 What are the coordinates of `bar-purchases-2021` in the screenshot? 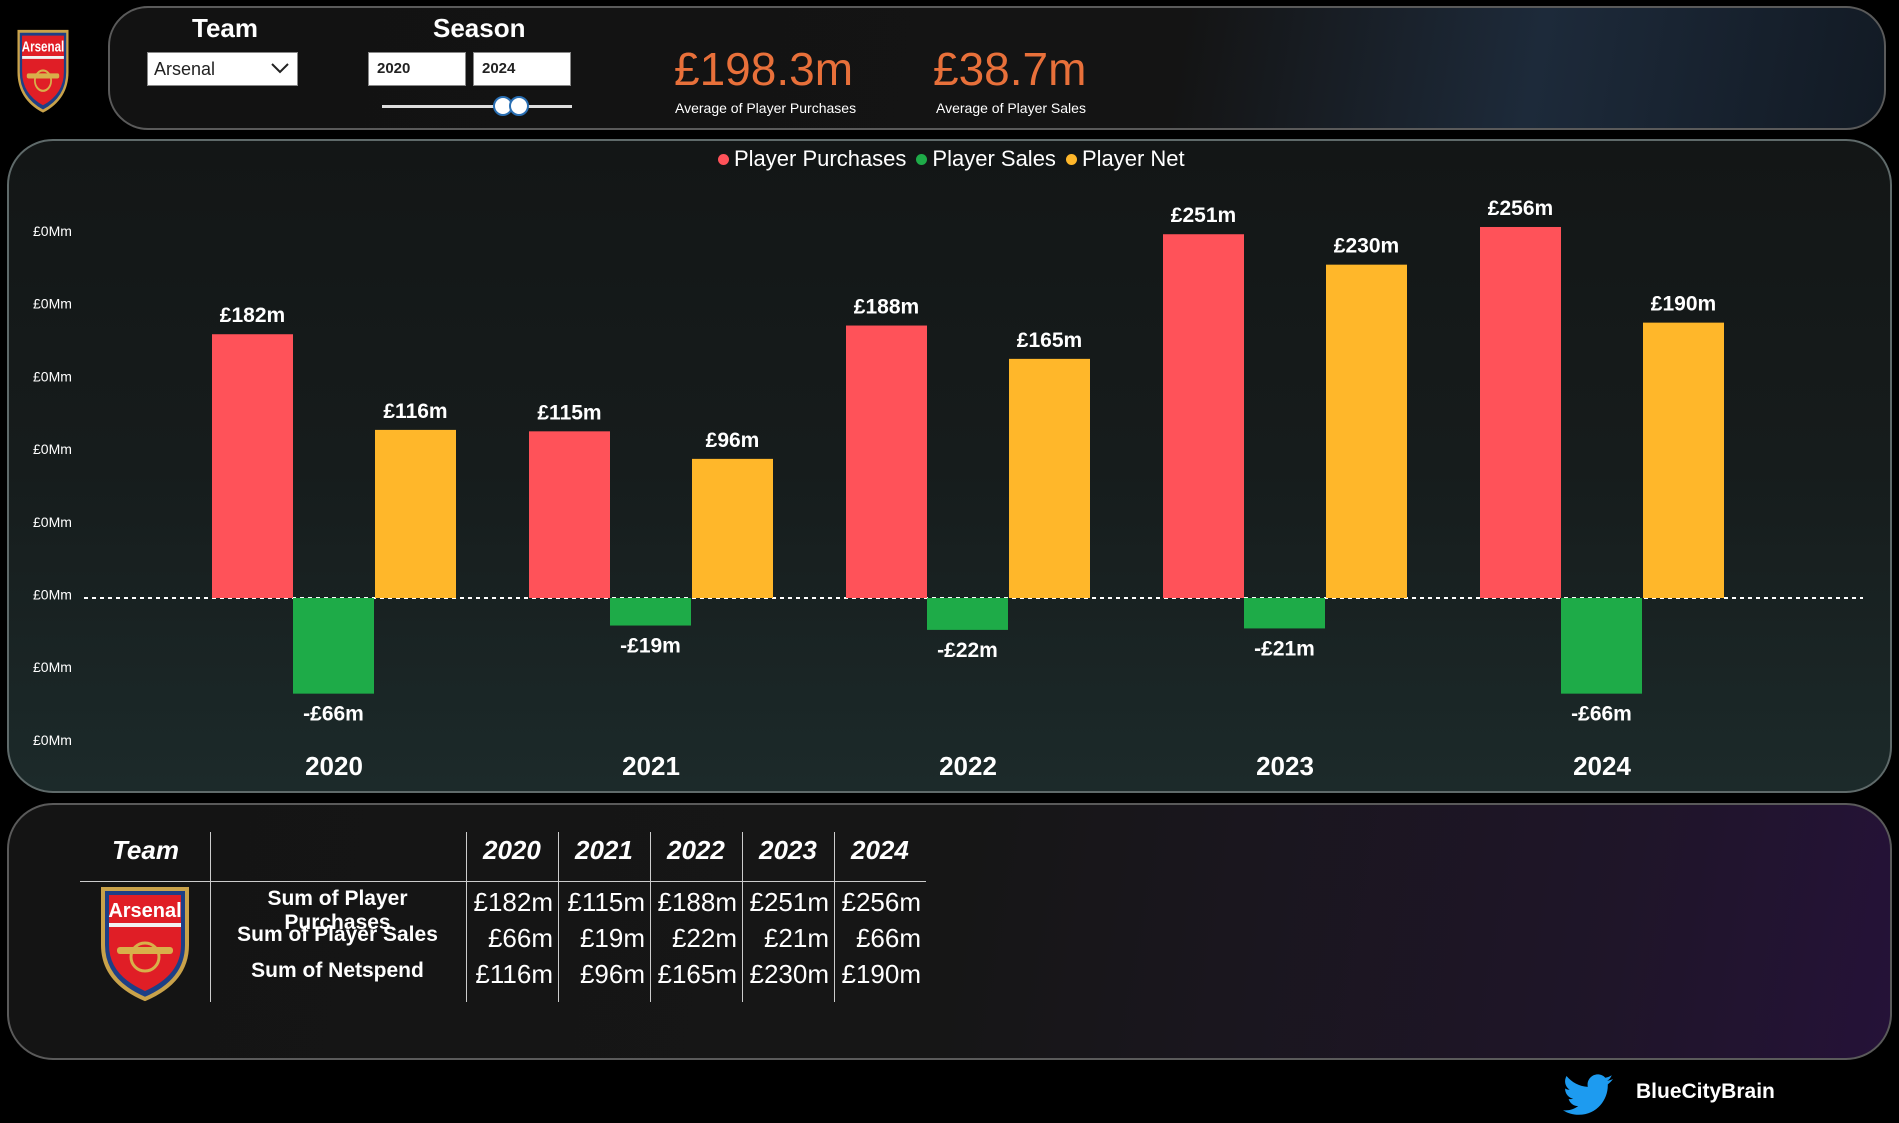 It's located at (569, 514).